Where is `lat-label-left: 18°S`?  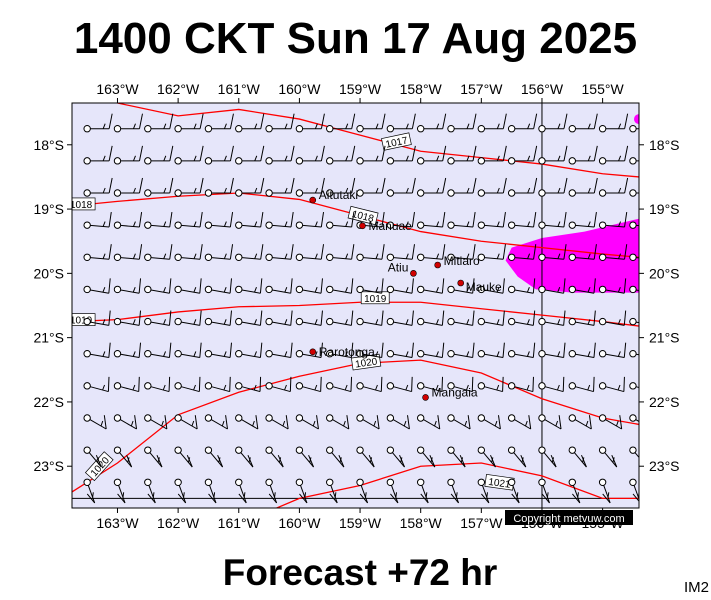 lat-label-left: 18°S is located at coordinates (48, 145).